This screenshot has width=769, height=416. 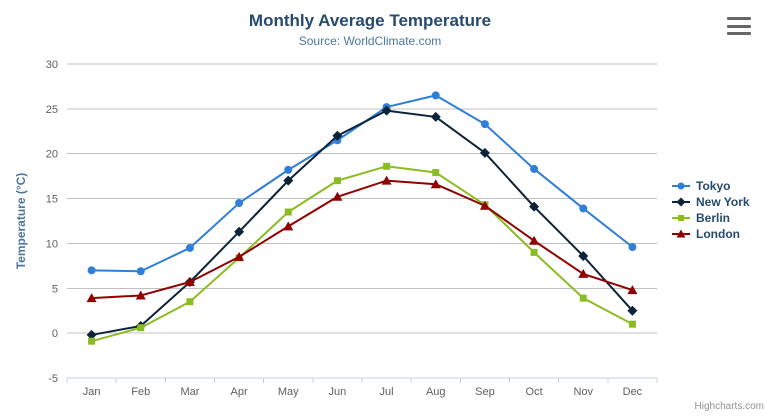 I want to click on legend-marker-diamond-icon, so click(x=681, y=202).